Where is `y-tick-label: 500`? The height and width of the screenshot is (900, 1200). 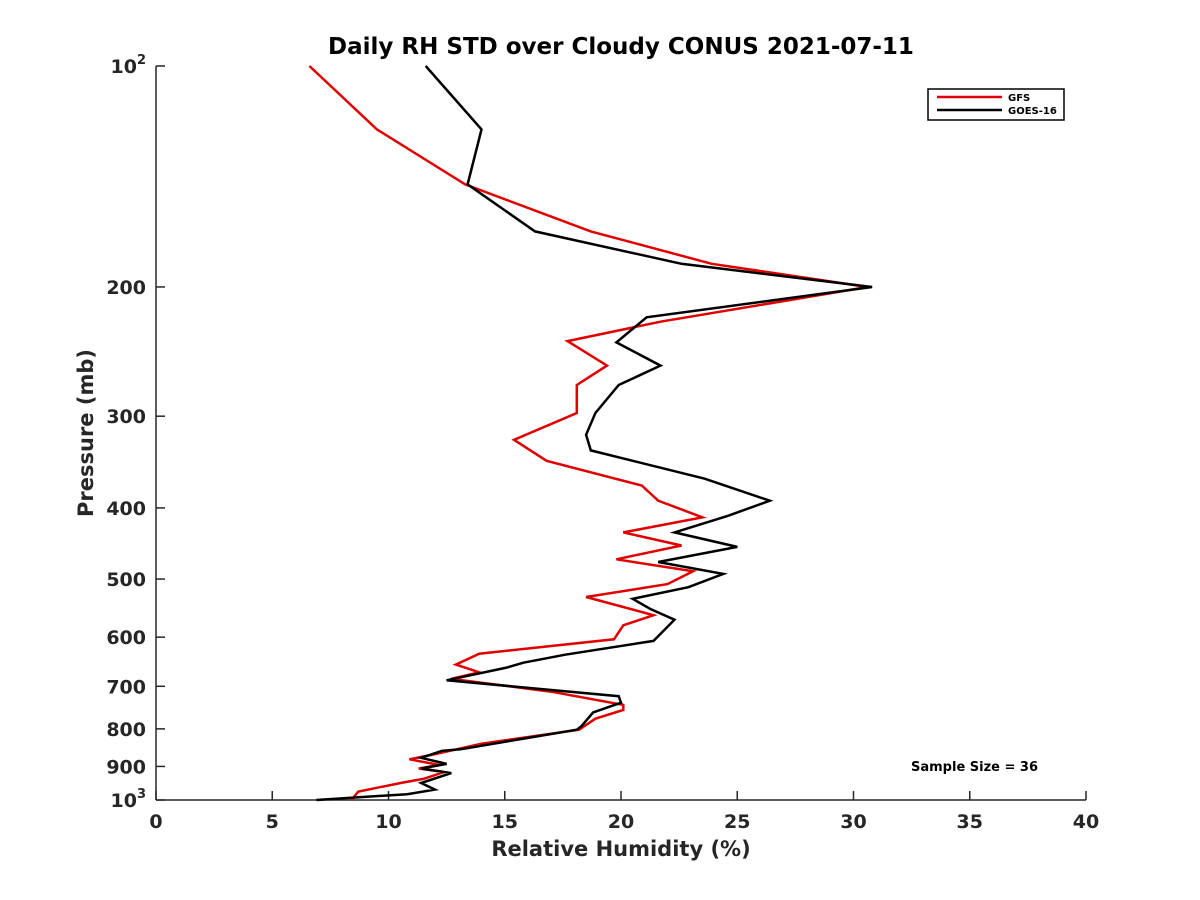 y-tick-label: 500 is located at coordinates (126, 580).